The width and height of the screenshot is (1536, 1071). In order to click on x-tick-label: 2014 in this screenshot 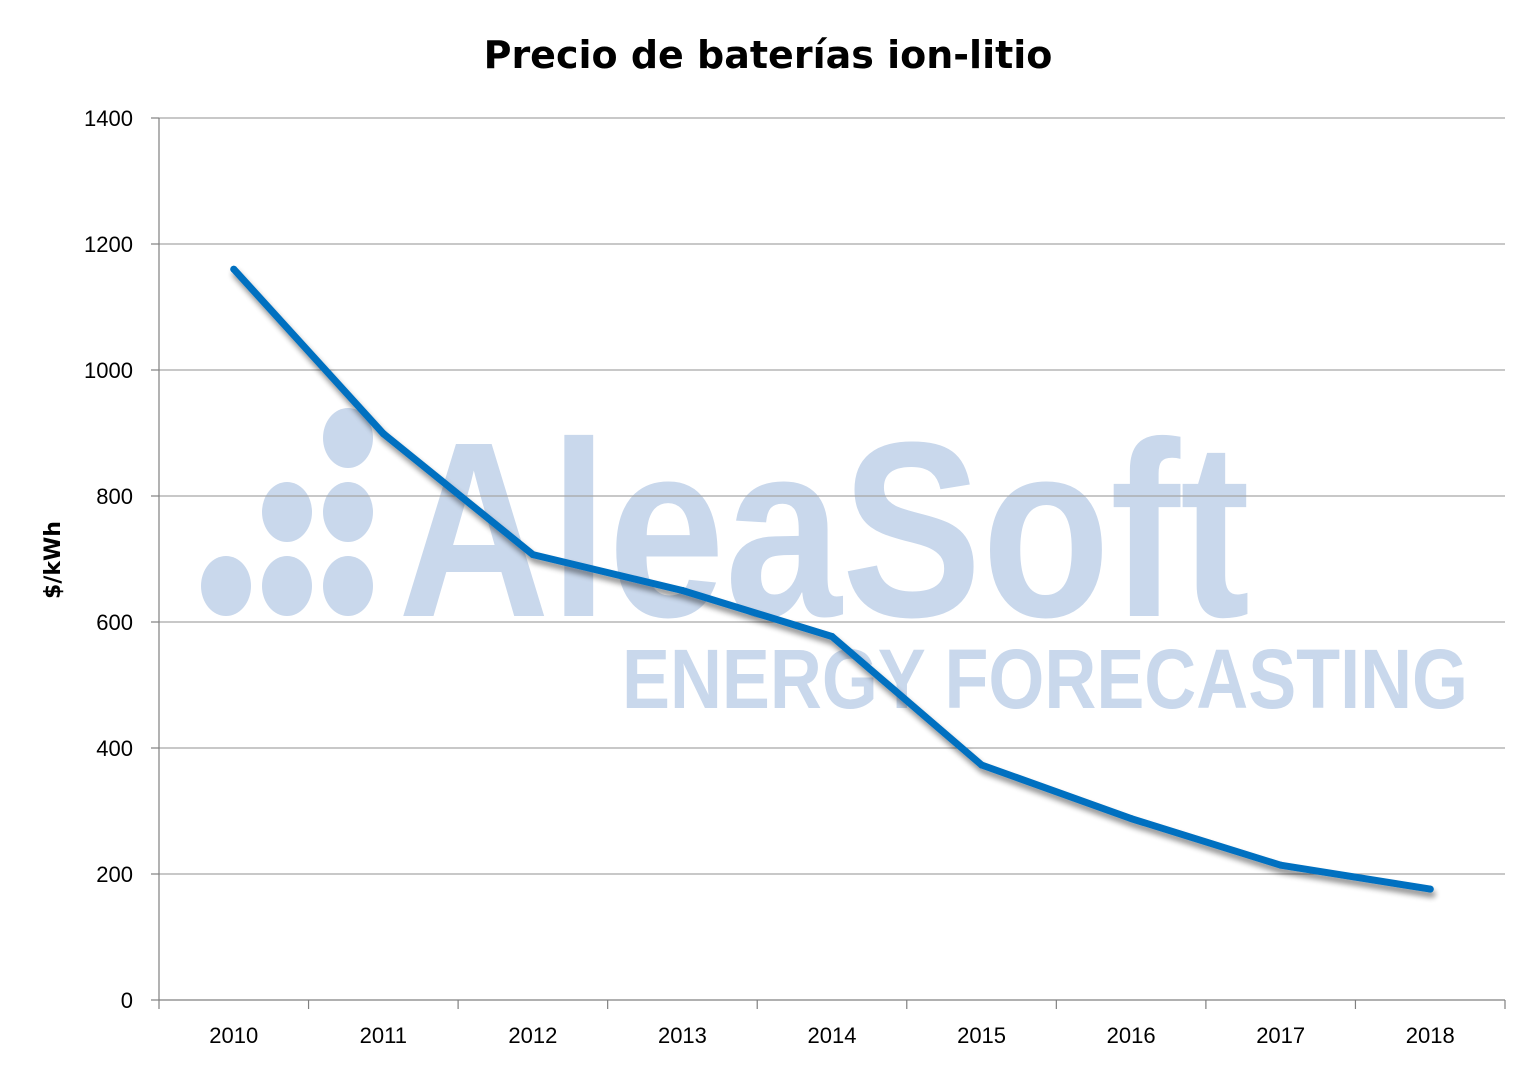, I will do `click(832, 1035)`.